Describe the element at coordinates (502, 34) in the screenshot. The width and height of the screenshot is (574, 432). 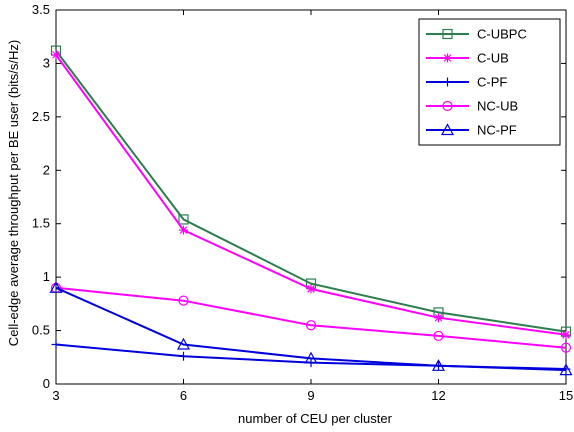
I see `legend-label: C-UBPC` at that location.